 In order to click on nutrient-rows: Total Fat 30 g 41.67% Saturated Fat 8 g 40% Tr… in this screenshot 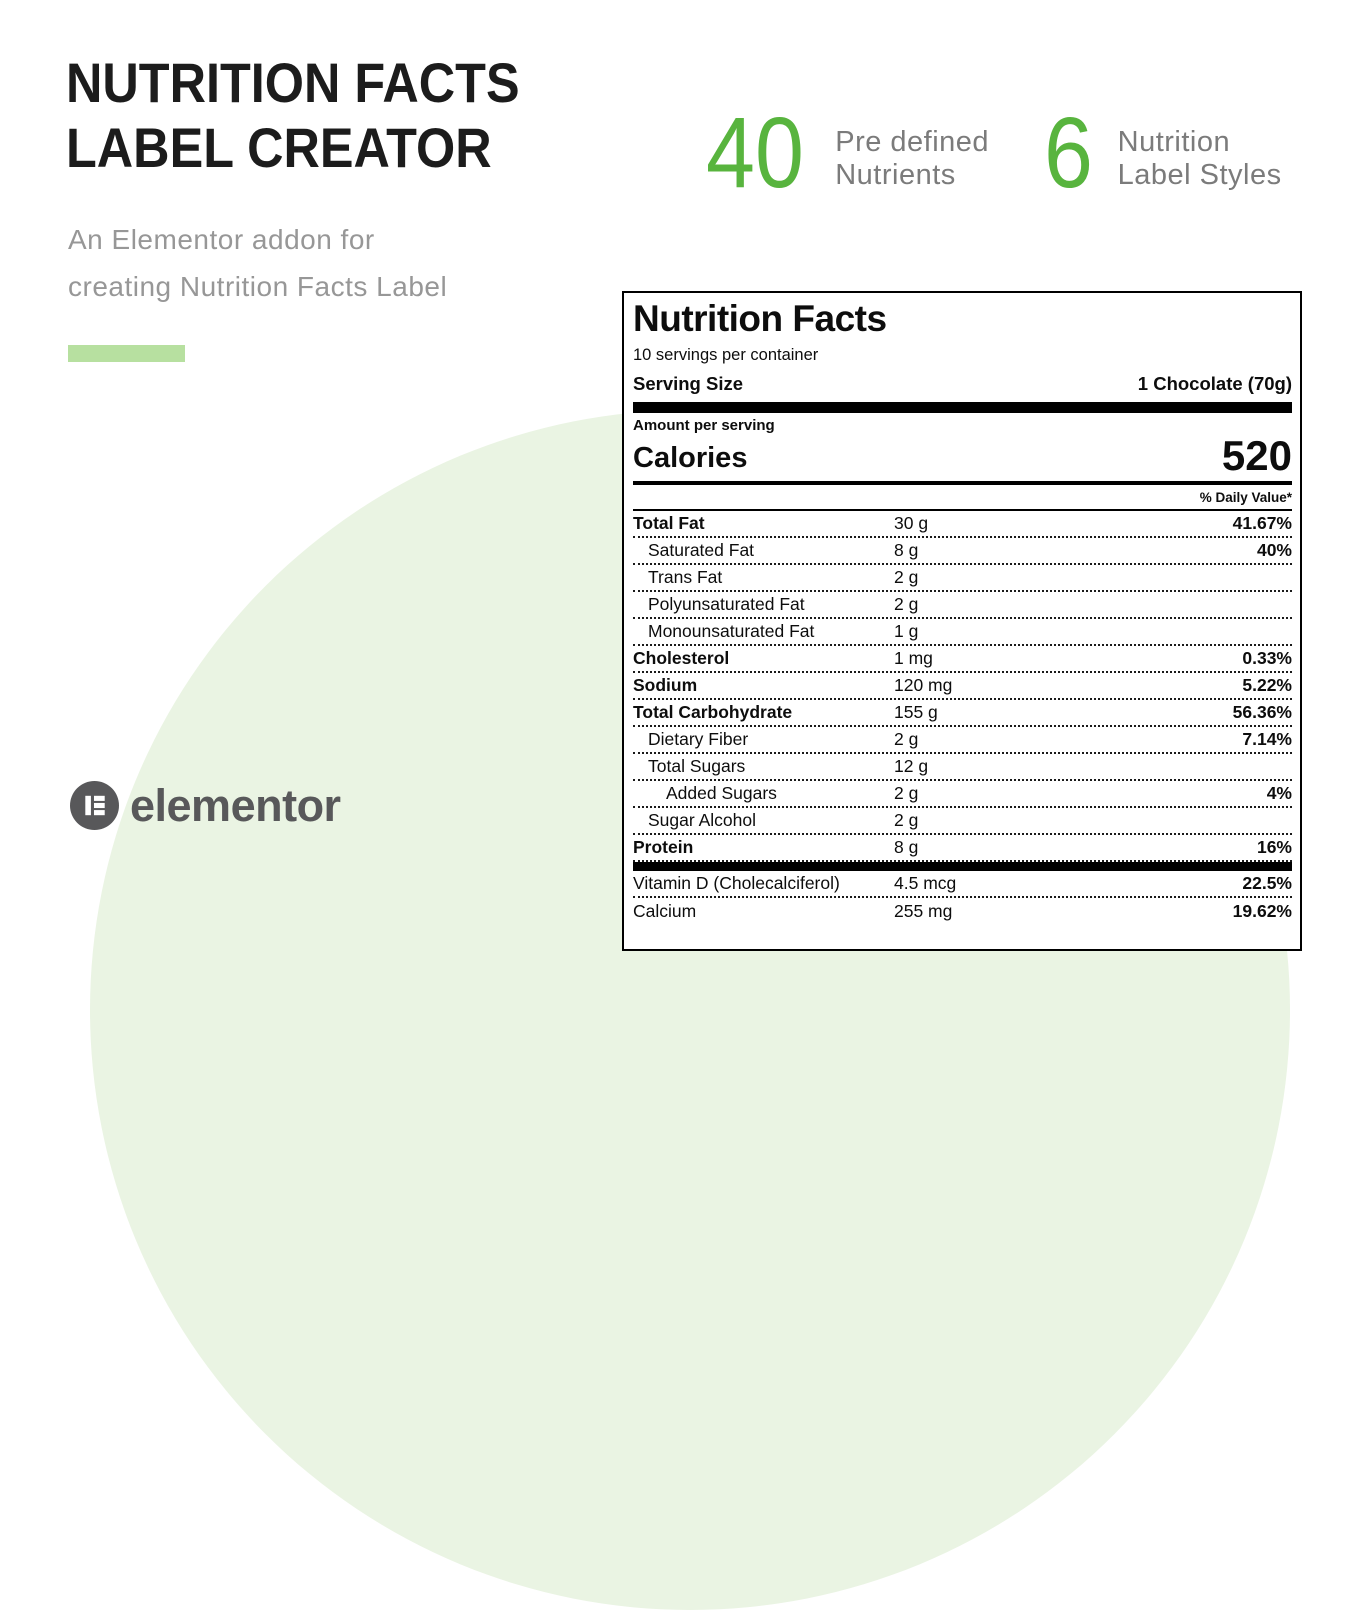, I will do `click(962, 686)`.